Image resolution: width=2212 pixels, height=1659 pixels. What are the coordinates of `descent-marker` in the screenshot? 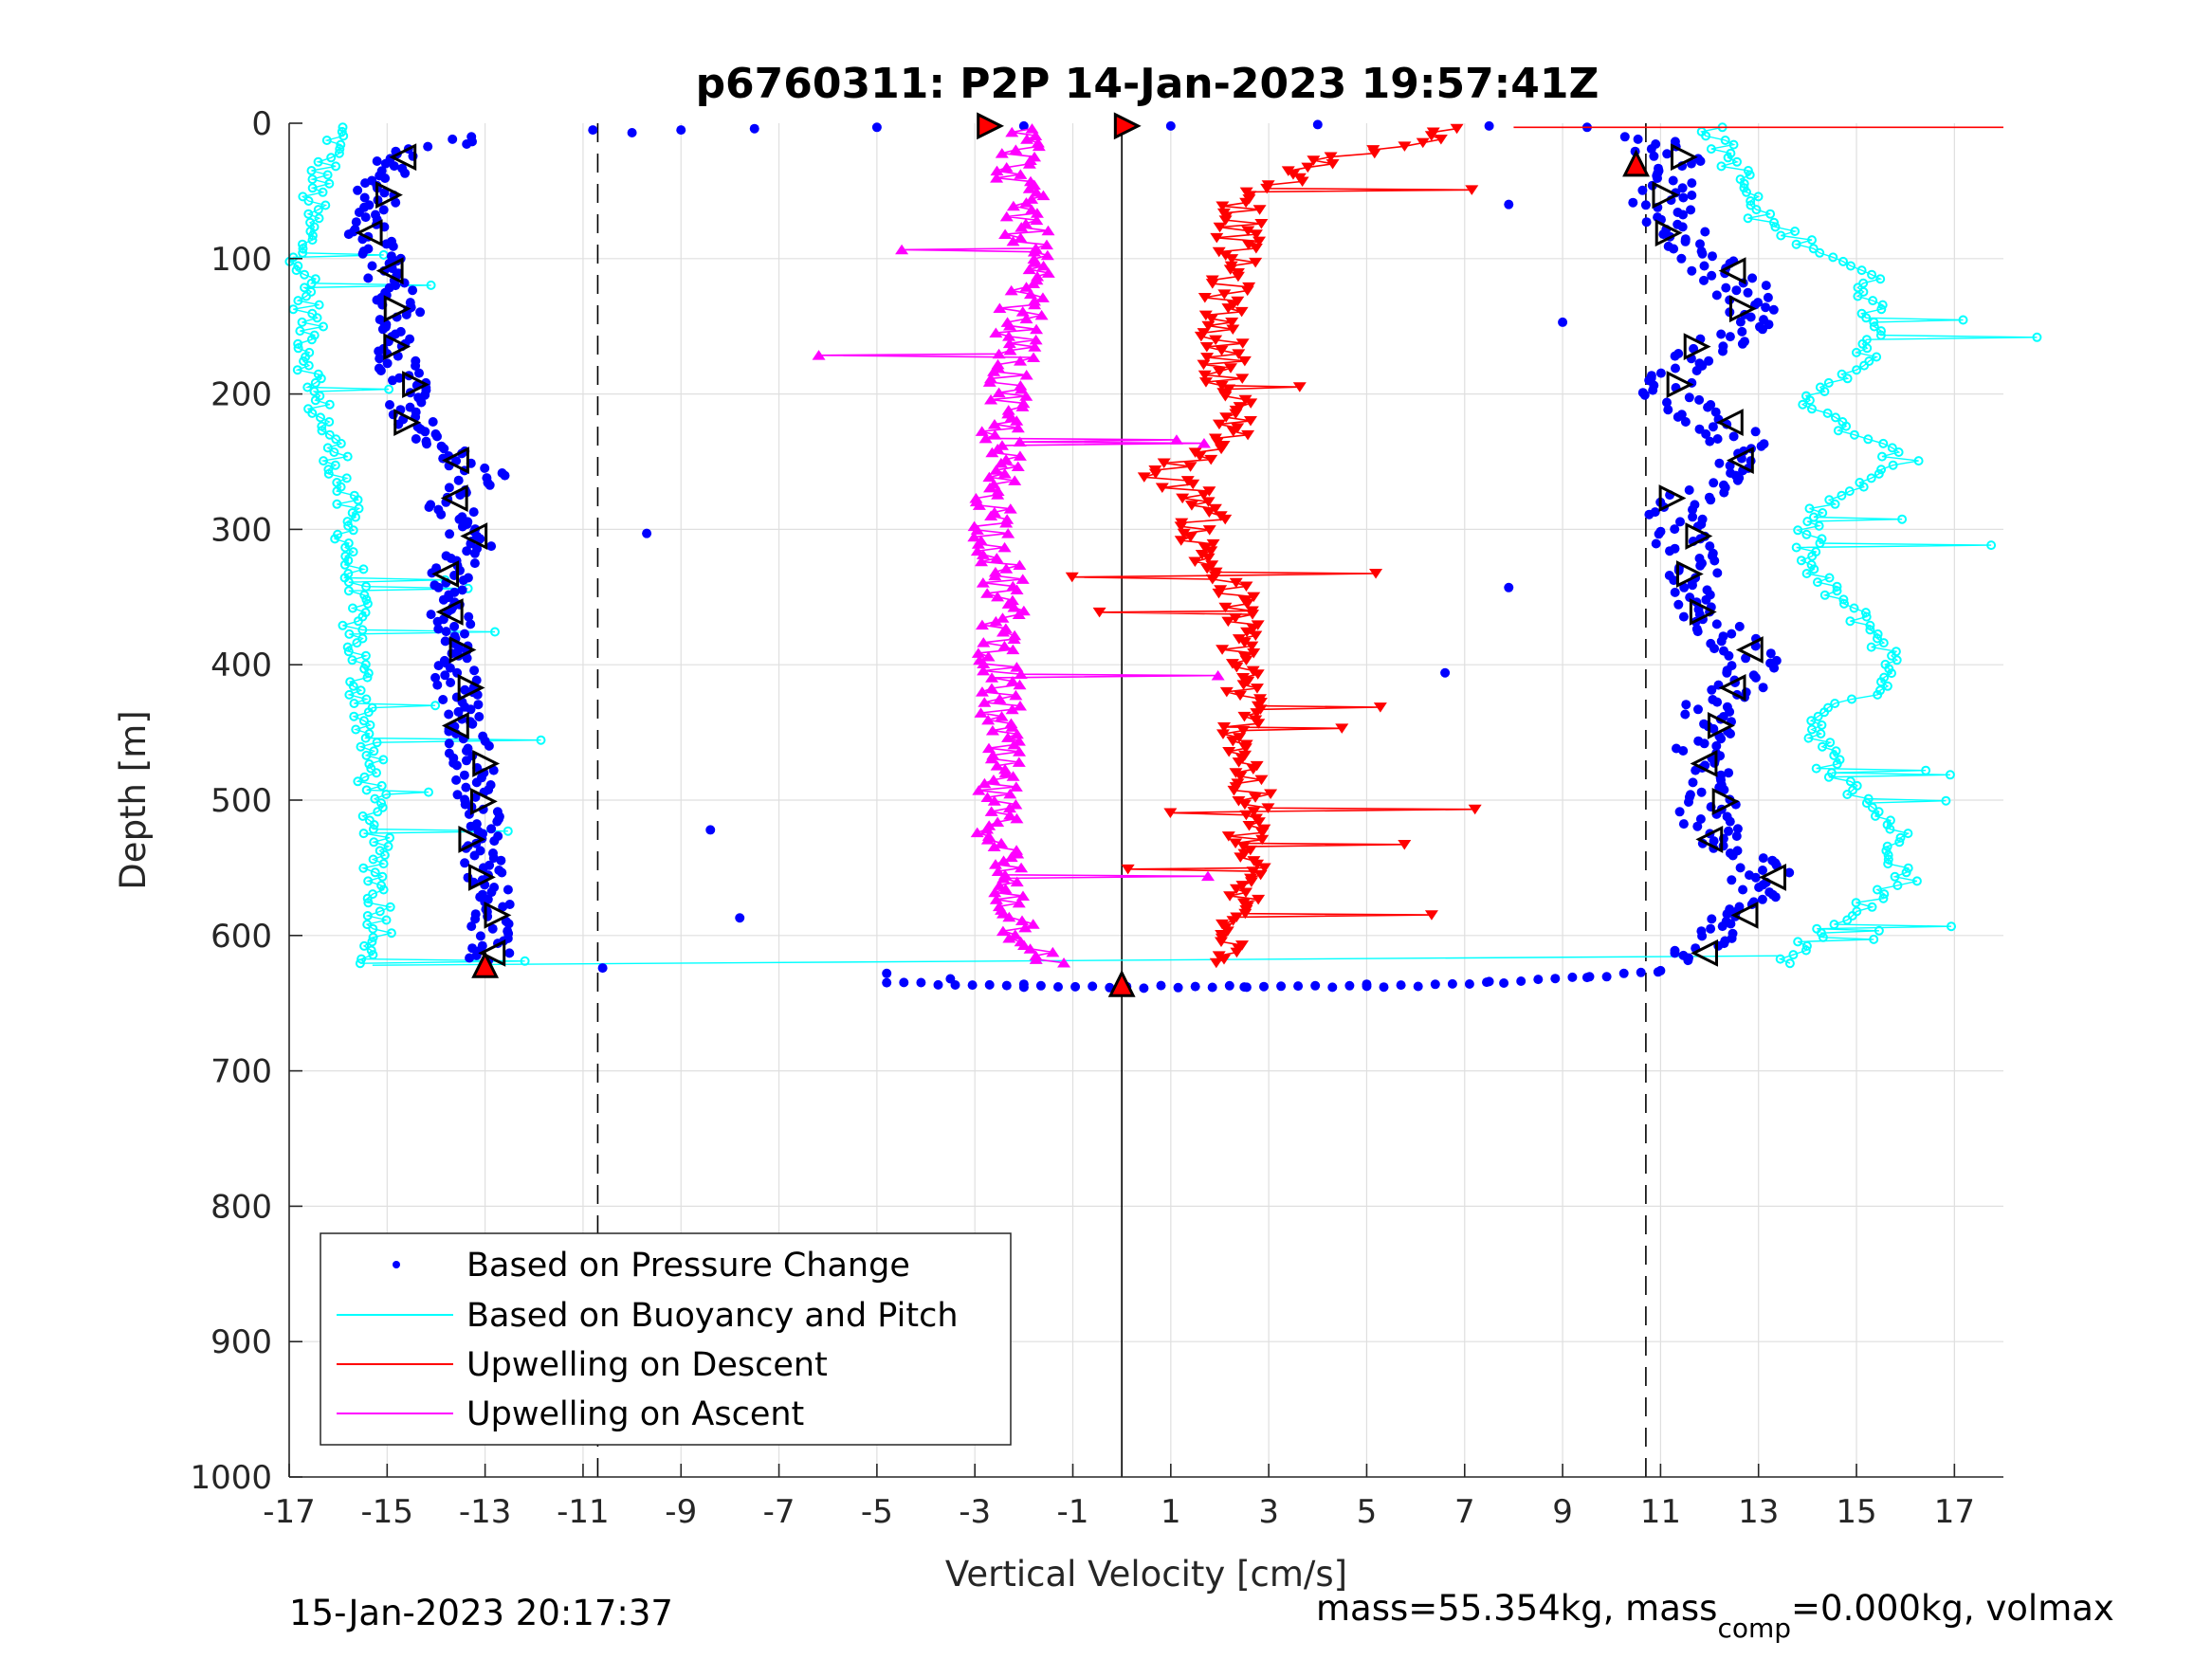 It's located at (397, 309).